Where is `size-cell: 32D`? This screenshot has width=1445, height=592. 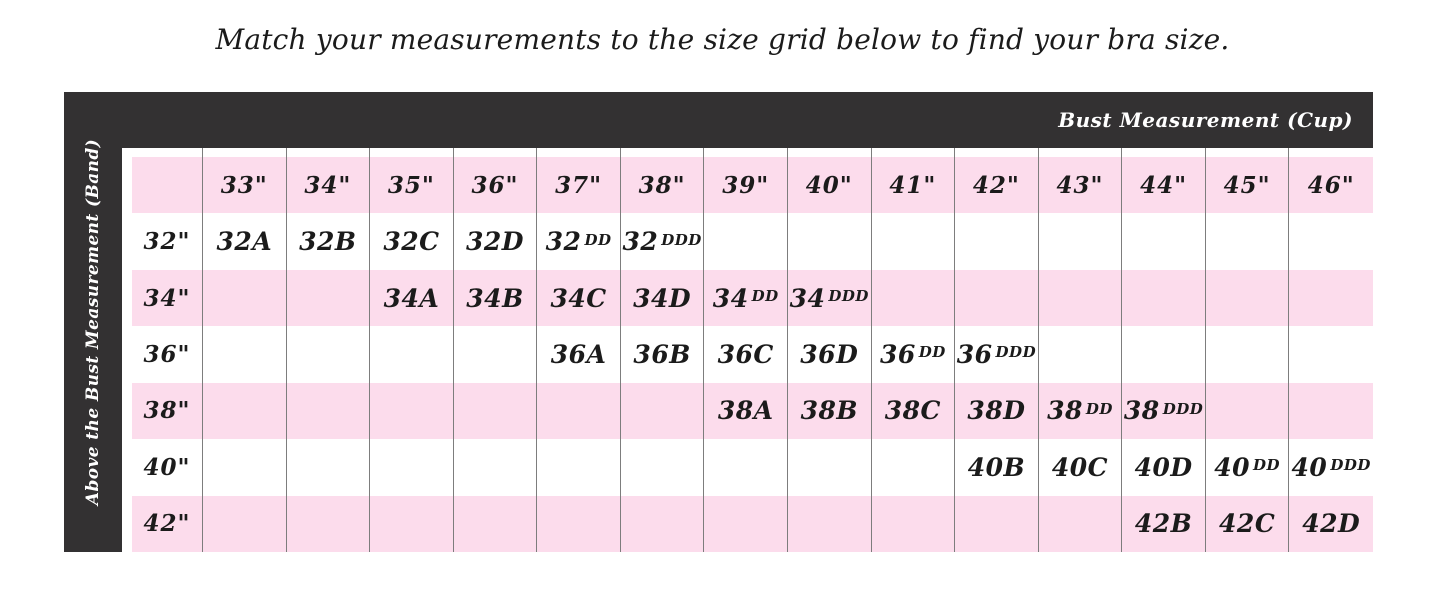
size-cell: 32D is located at coordinates (495, 241).